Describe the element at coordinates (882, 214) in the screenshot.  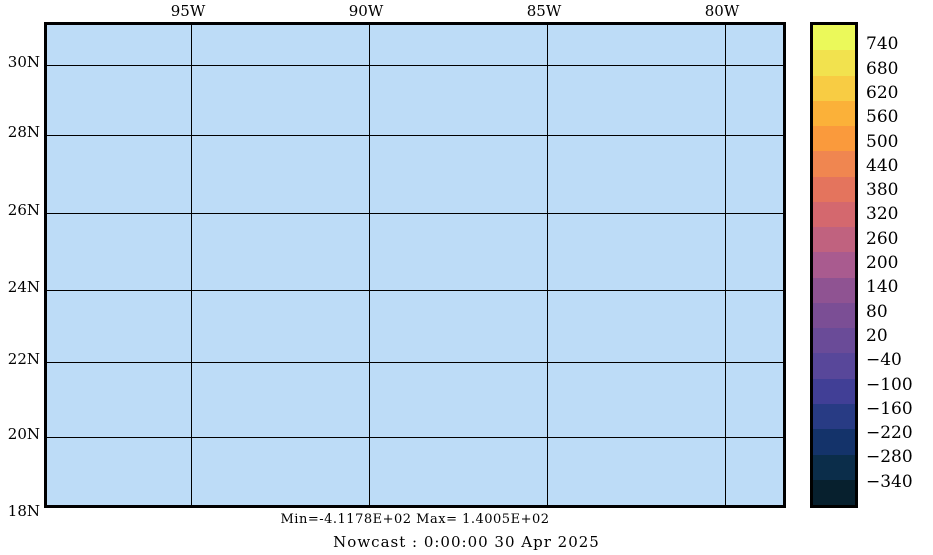
I see `colorbar-tick-label: 320` at that location.